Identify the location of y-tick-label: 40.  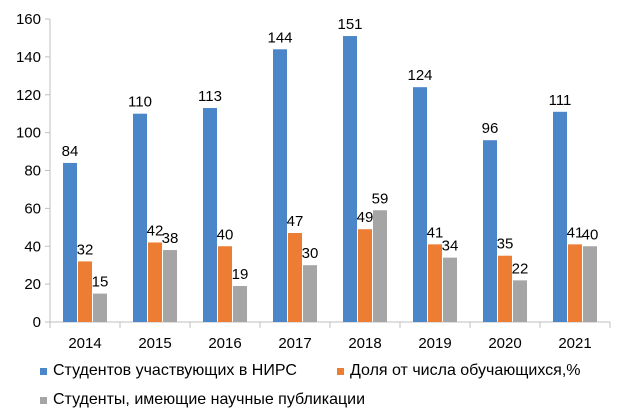
(32, 246).